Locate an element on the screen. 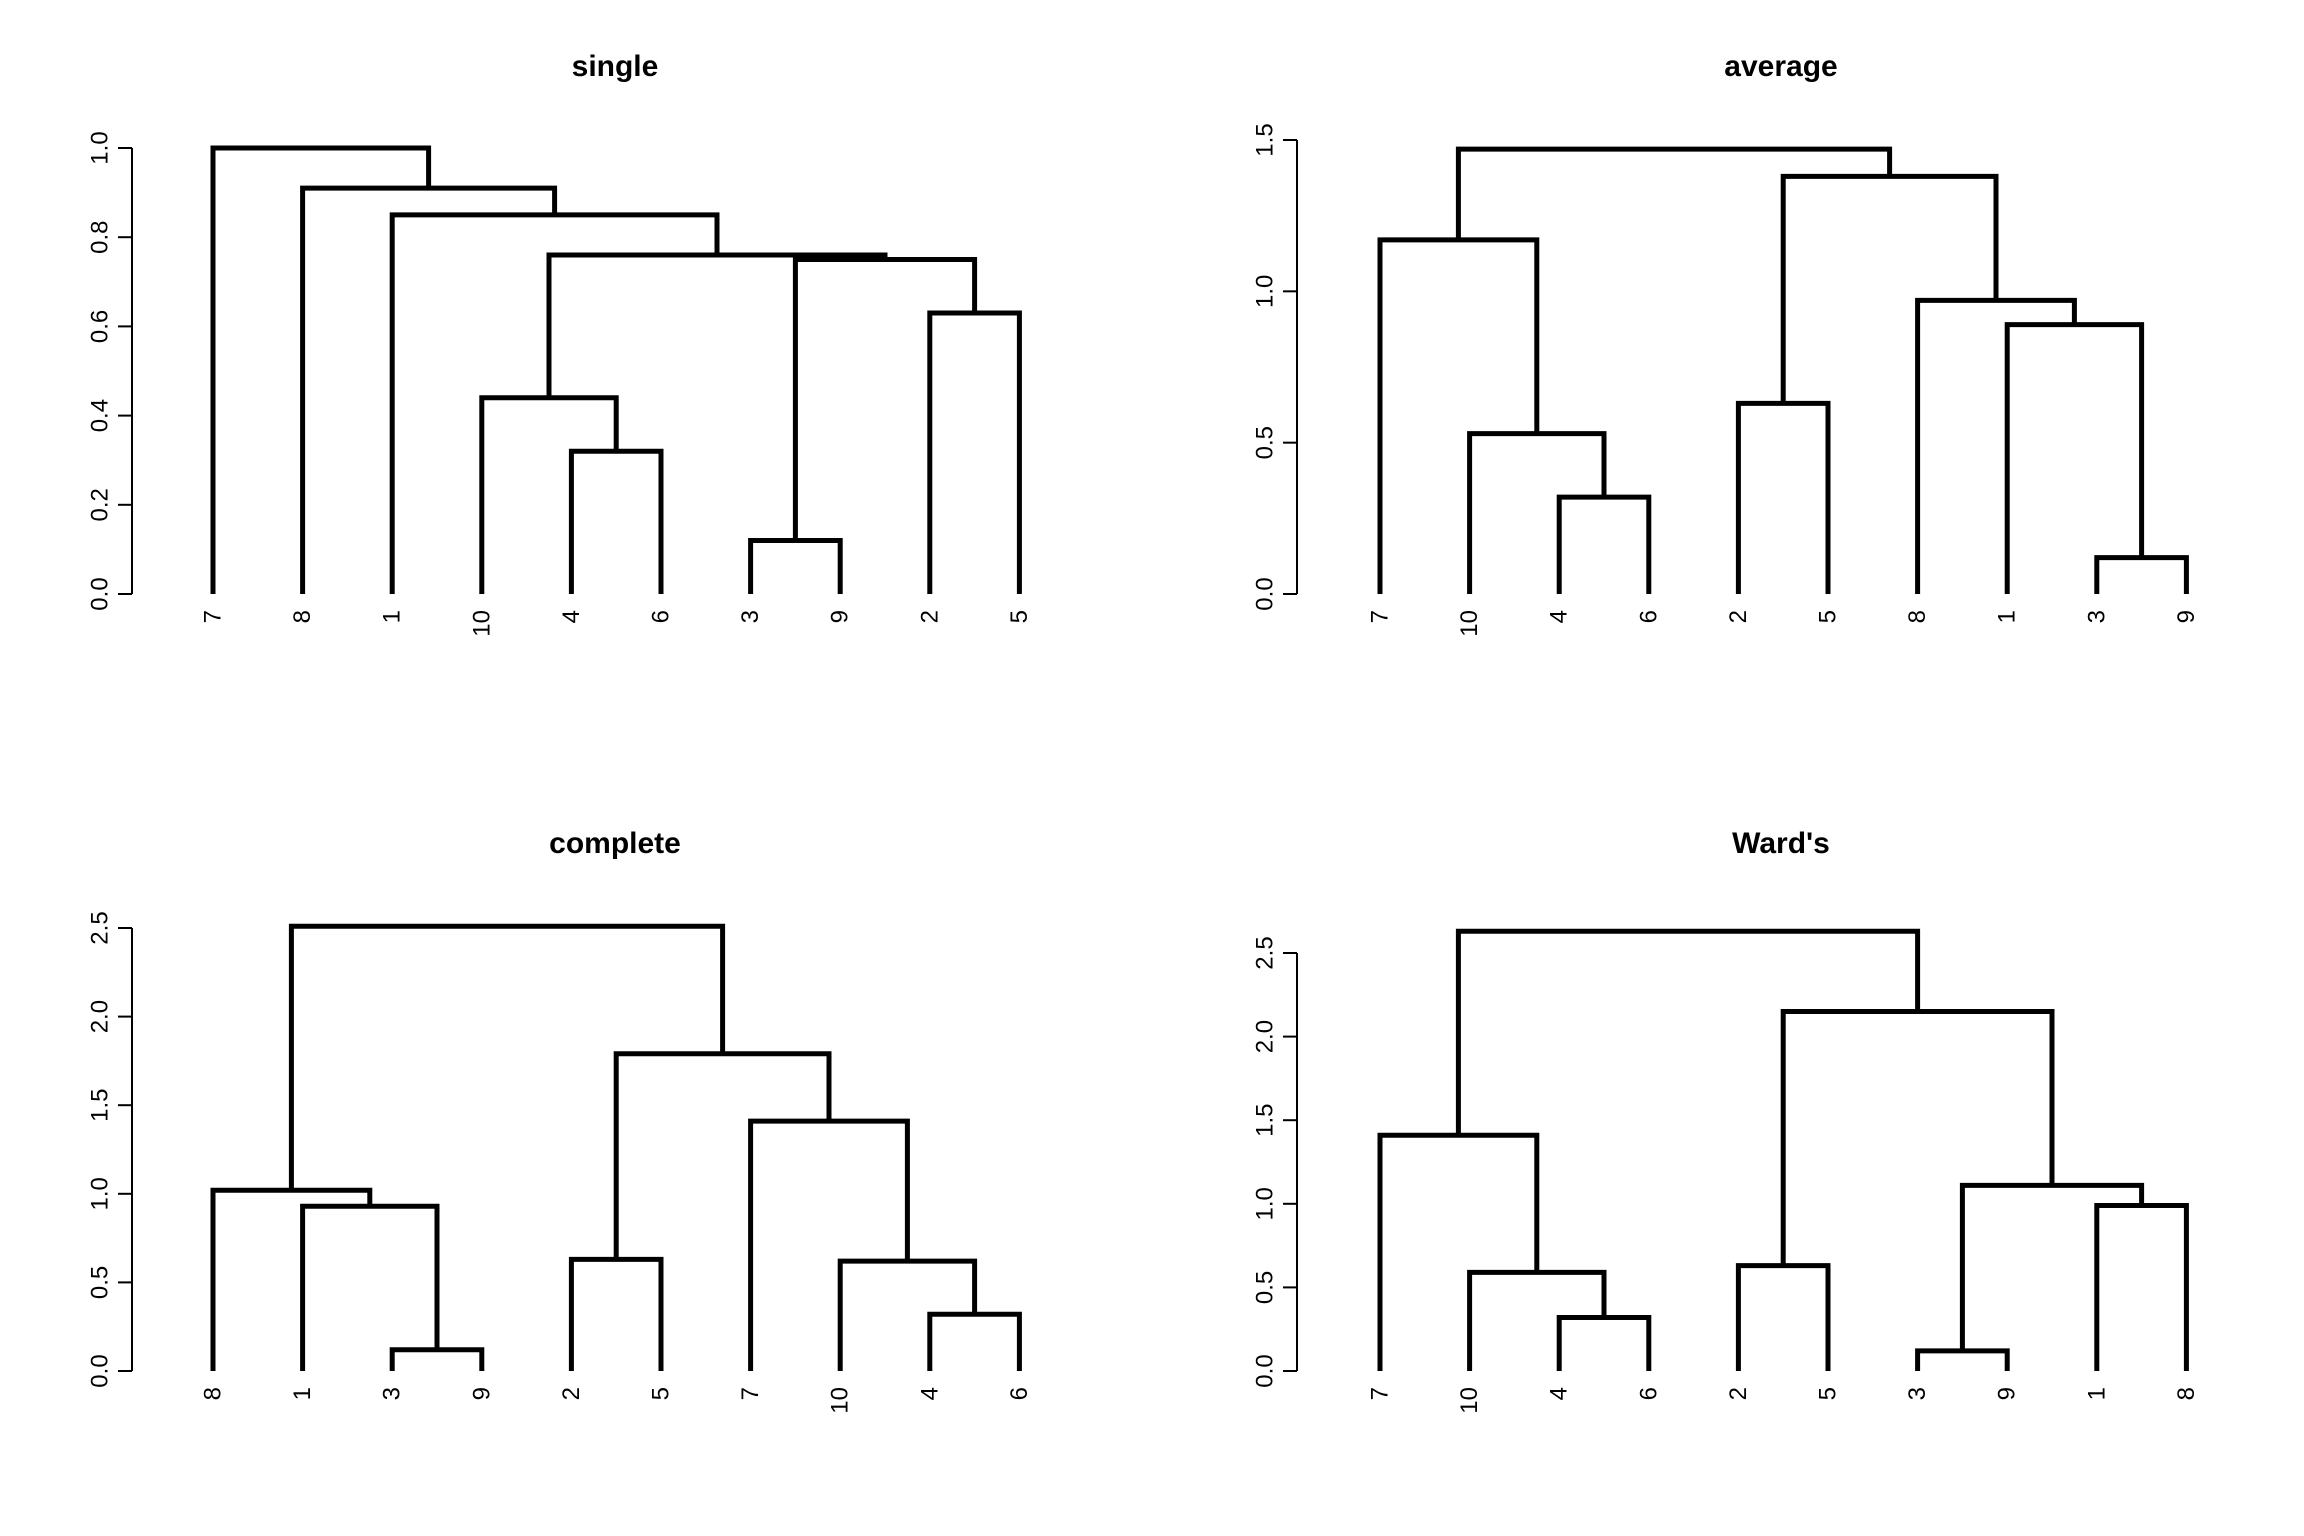 Image resolution: width=2304 pixels, height=1536 pixels. chart-title: Ward's is located at coordinates (1781, 843).